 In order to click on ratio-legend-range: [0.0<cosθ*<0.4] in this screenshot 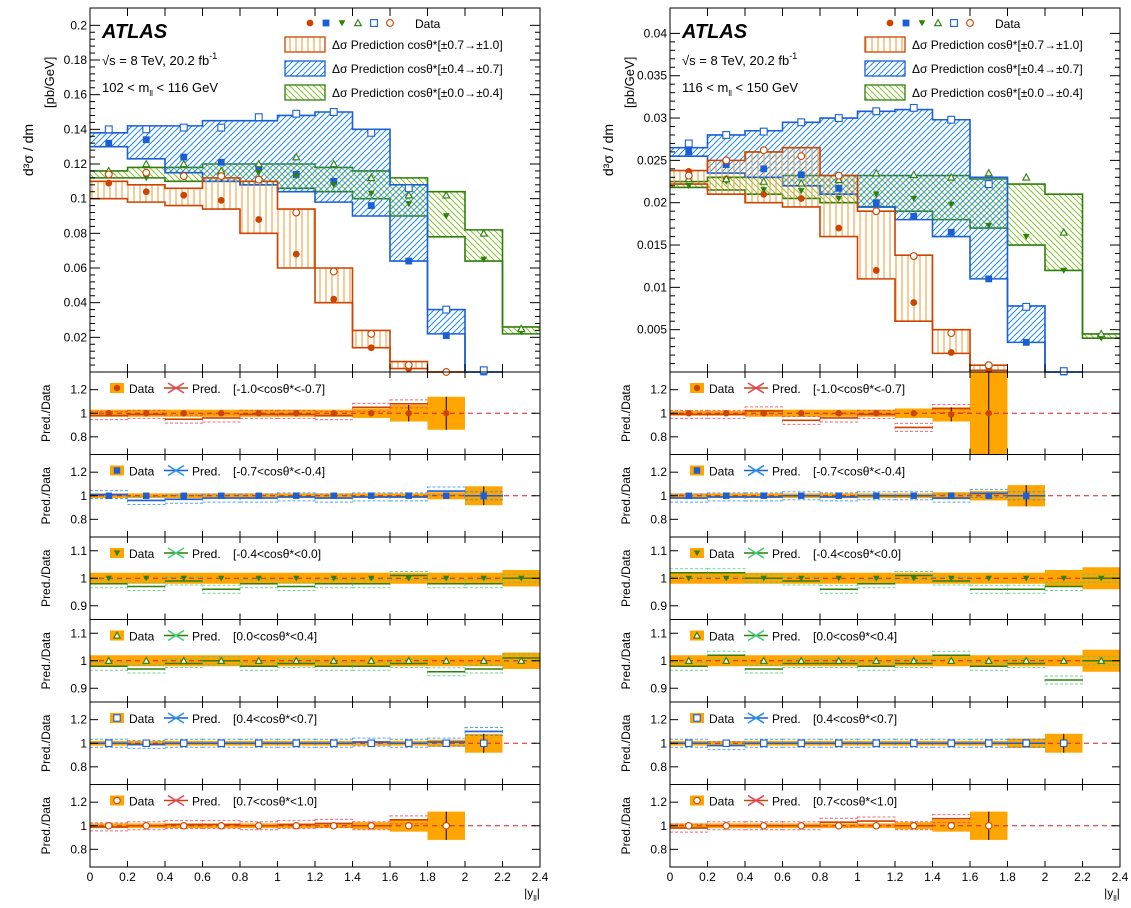, I will do `click(855, 637)`.